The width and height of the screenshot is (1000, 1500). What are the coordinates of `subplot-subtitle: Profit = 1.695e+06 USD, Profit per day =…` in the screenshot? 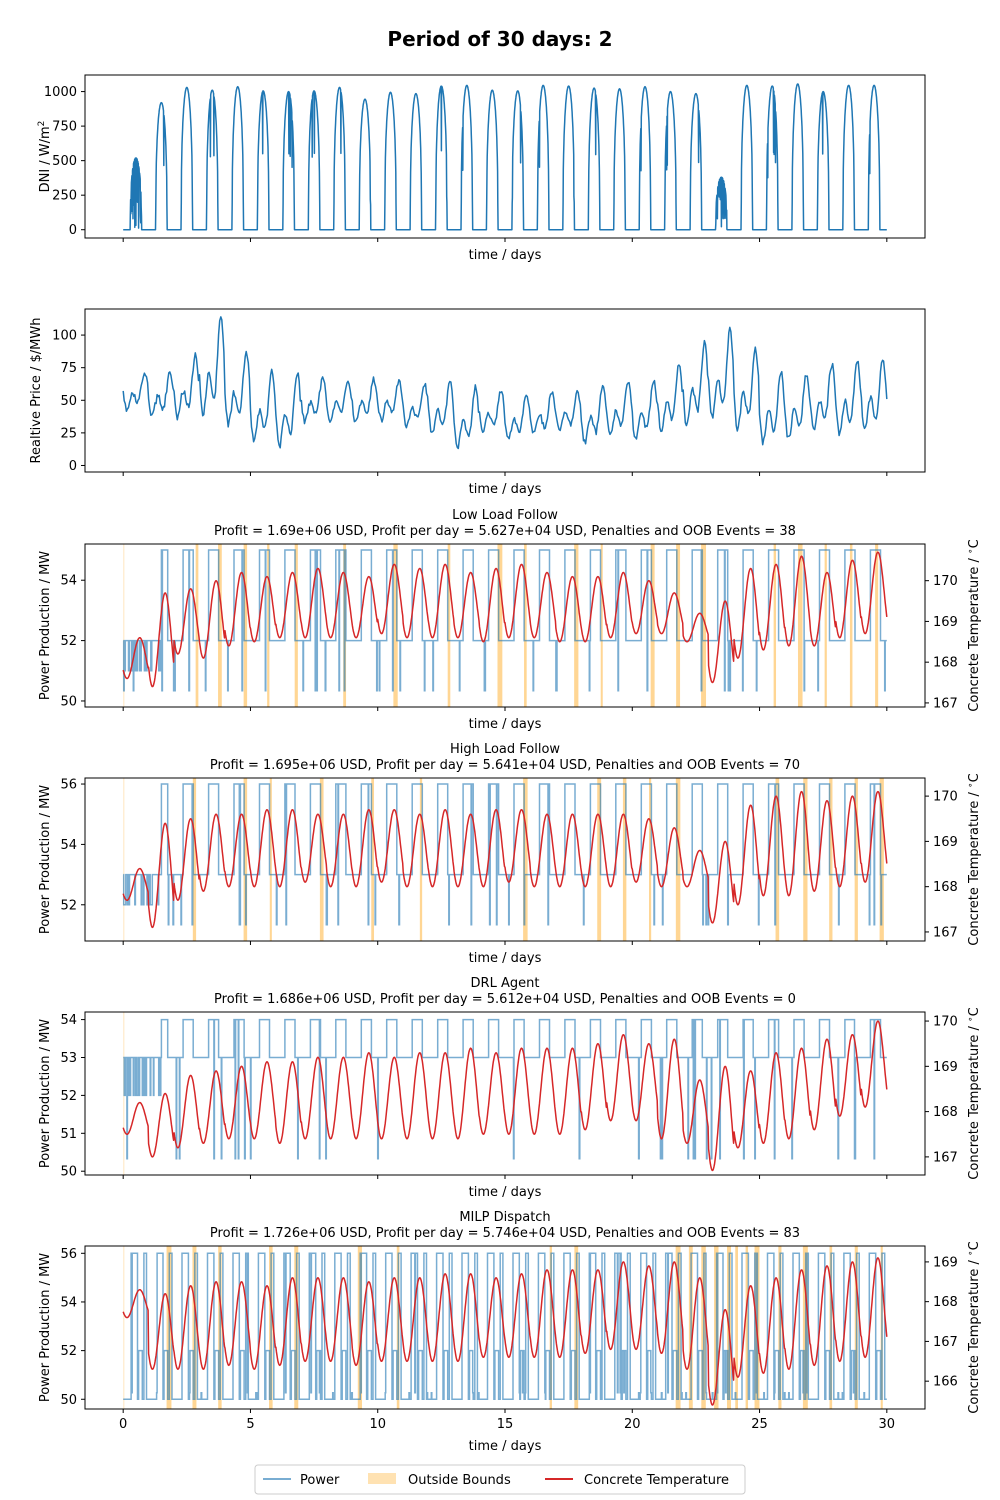 It's located at (505, 765).